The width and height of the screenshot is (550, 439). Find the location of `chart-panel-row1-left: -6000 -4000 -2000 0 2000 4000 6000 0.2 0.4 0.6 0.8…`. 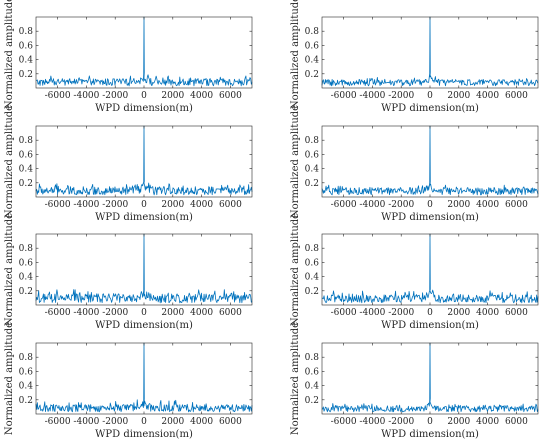

chart-panel-row1-left: -6000 -4000 -2000 0 2000 4000 6000 0.2 0.4 0.6 0.8… is located at coordinates (128, 57).